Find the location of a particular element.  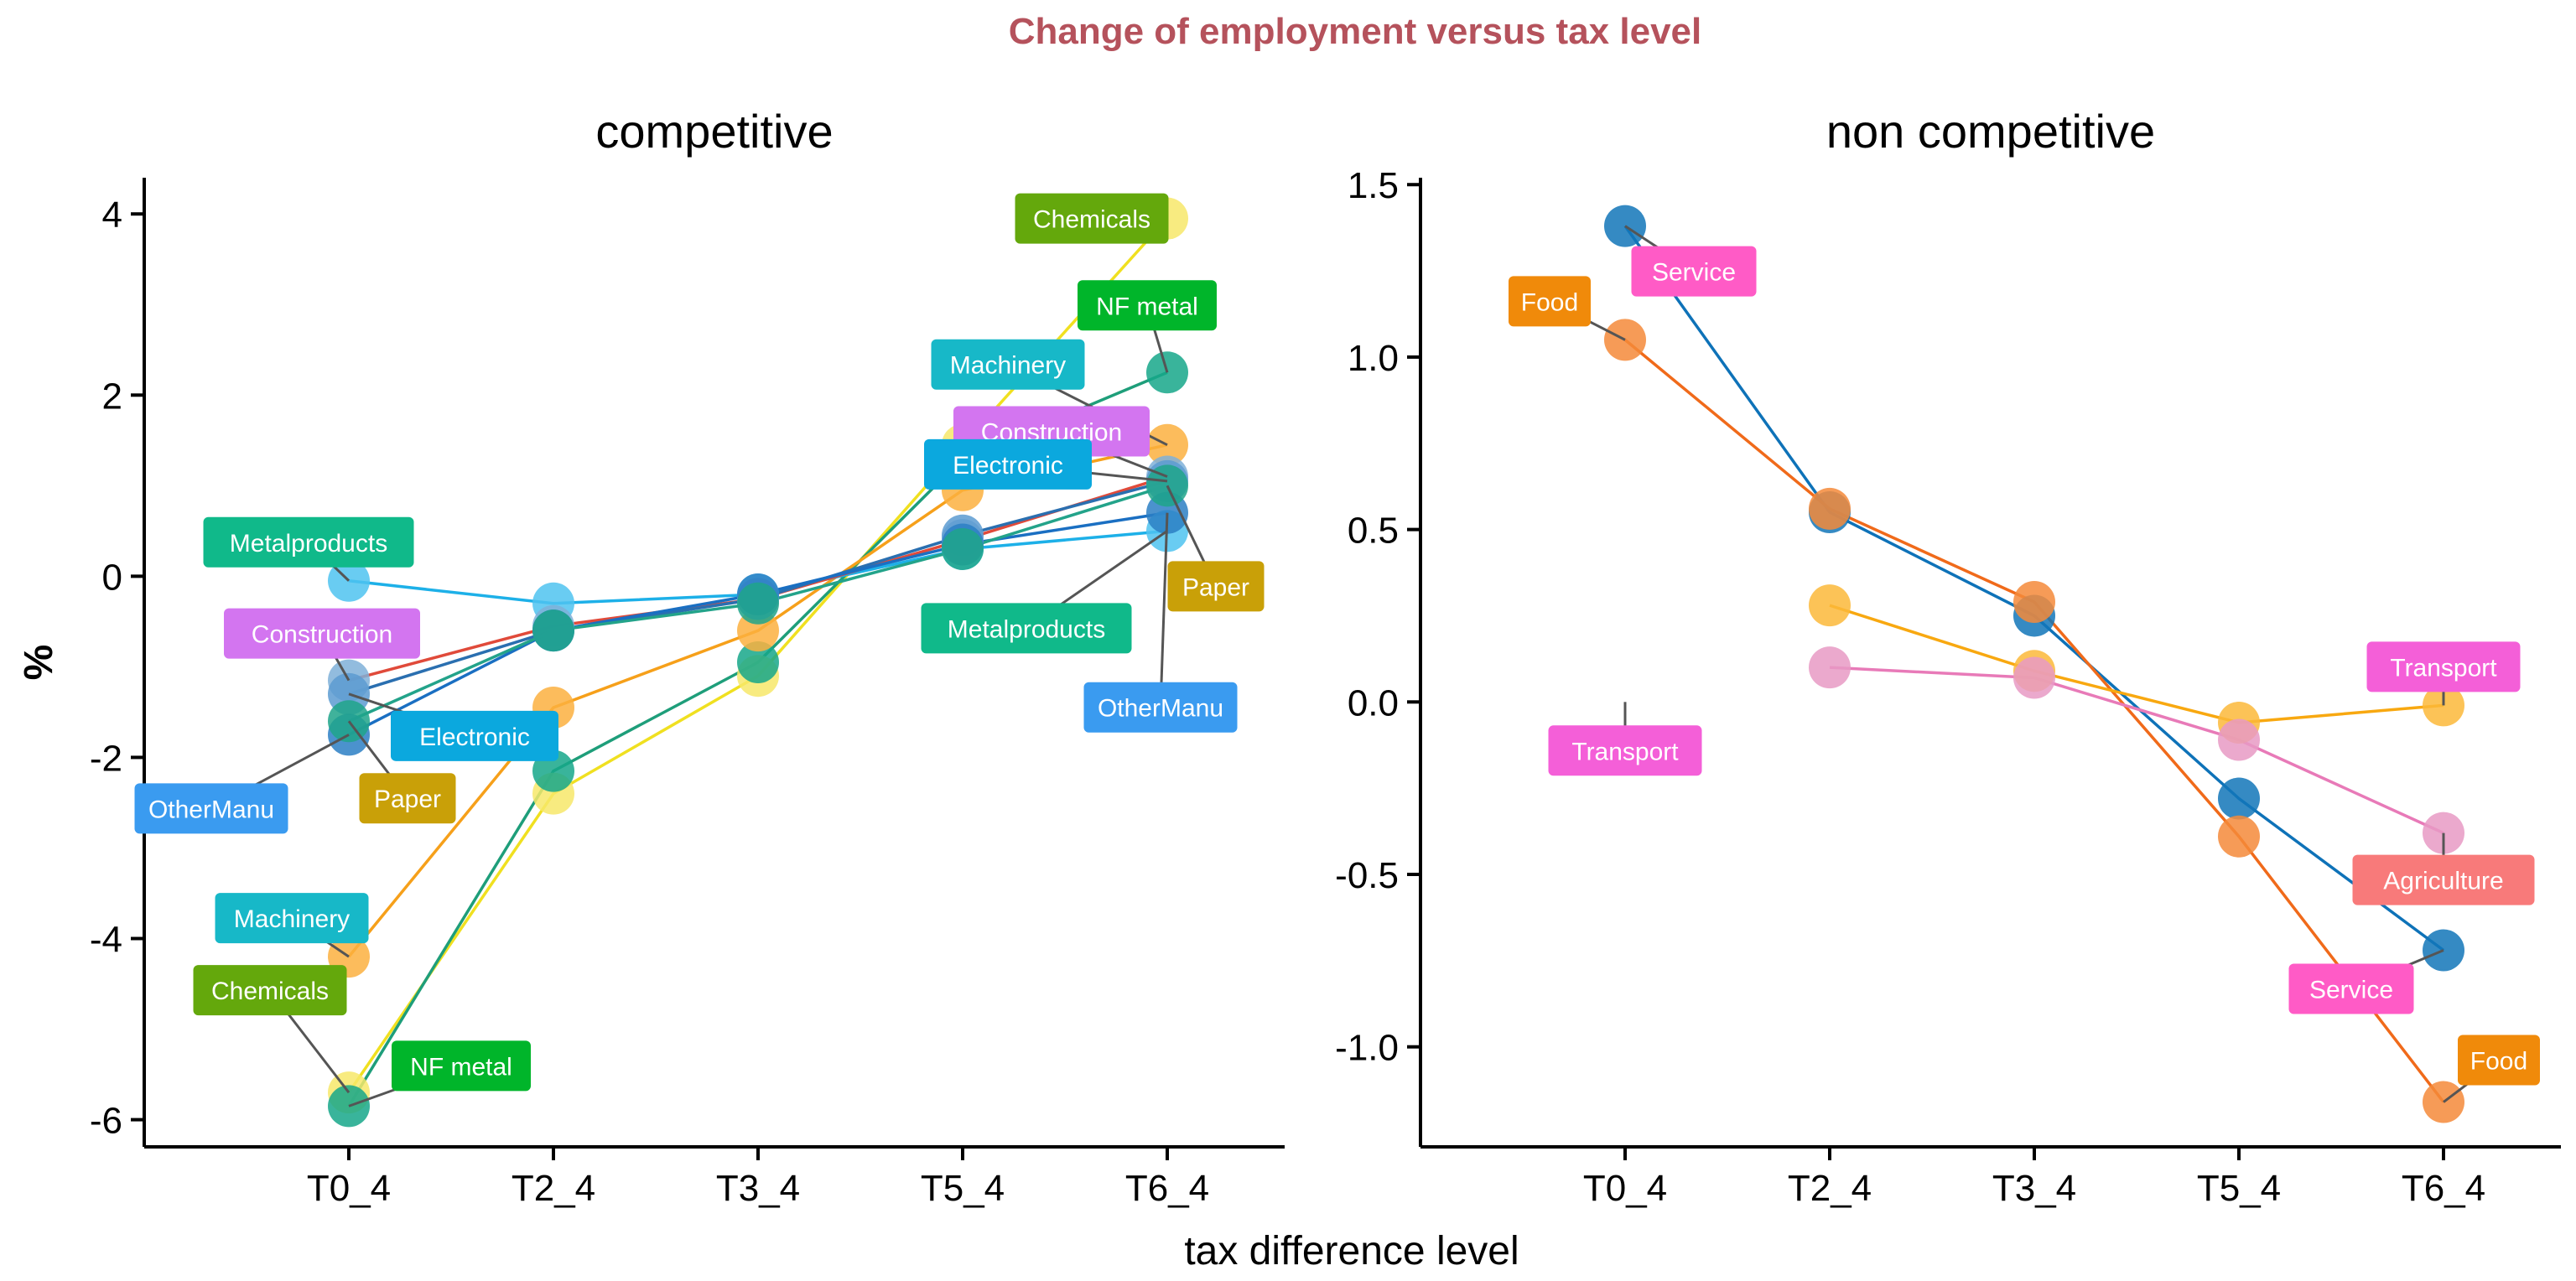

y-tick-label: -1.0 is located at coordinates (1367, 1048).